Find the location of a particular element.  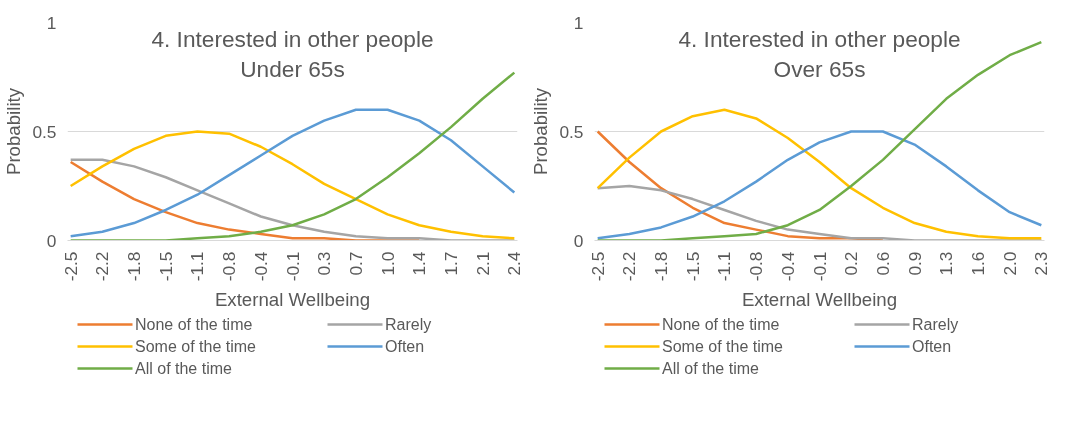

x-tick-label: 0.6 is located at coordinates (882, 263).